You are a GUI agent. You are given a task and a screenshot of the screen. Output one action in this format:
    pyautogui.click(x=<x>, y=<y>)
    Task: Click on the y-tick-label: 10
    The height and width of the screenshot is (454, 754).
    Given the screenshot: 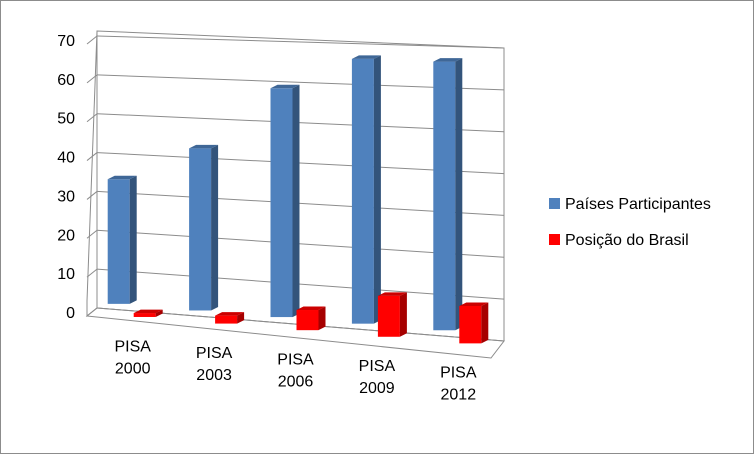 What is the action you would take?
    pyautogui.click(x=66, y=274)
    